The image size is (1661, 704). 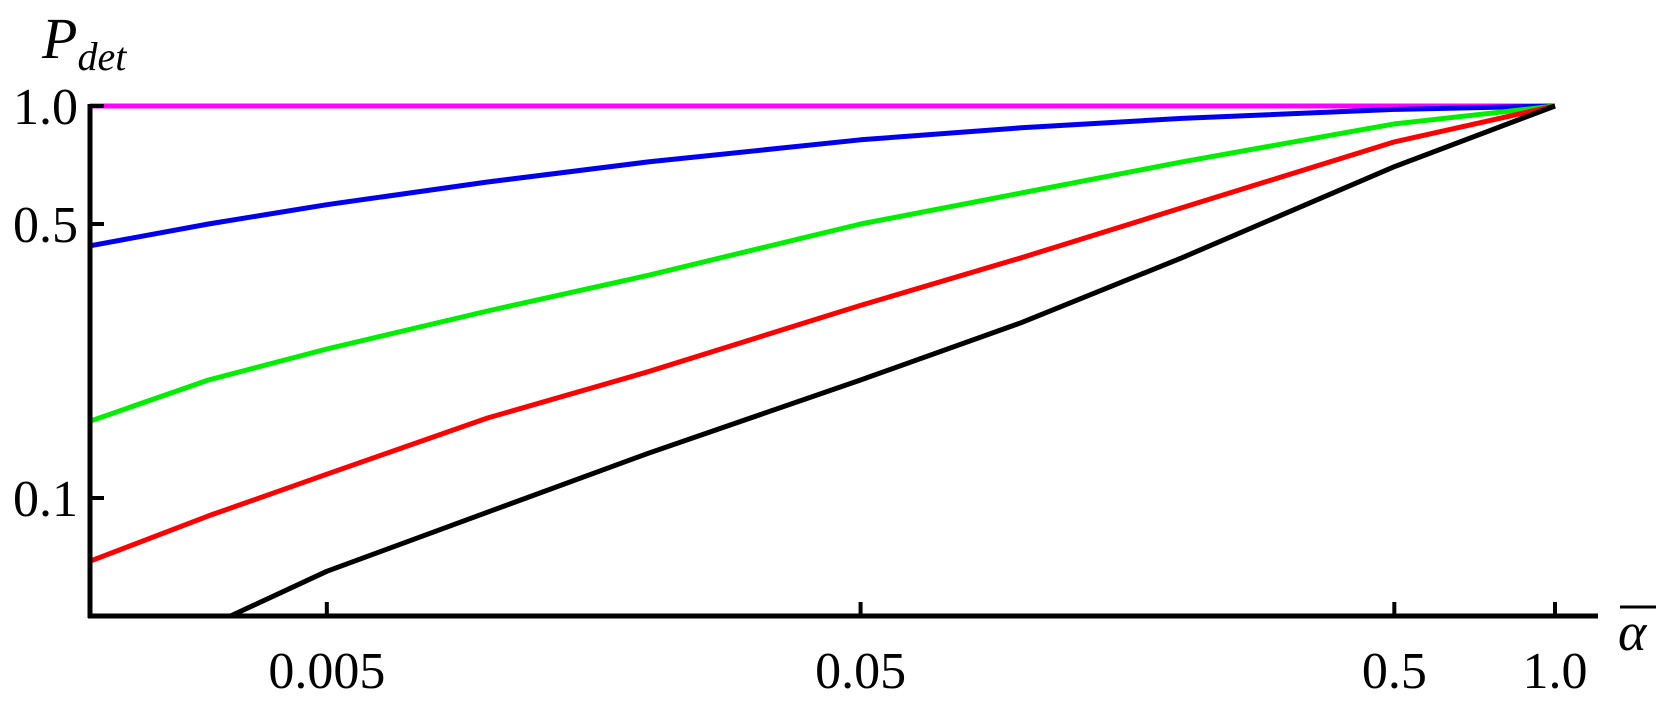 I want to click on x-tick-label-2: 0.05, so click(x=860, y=671).